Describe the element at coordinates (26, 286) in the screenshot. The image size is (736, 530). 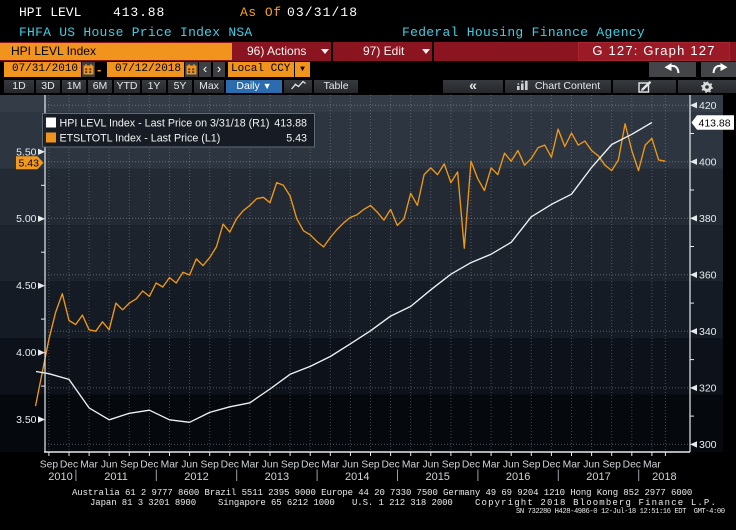
I see `svg-text: 4.50` at that location.